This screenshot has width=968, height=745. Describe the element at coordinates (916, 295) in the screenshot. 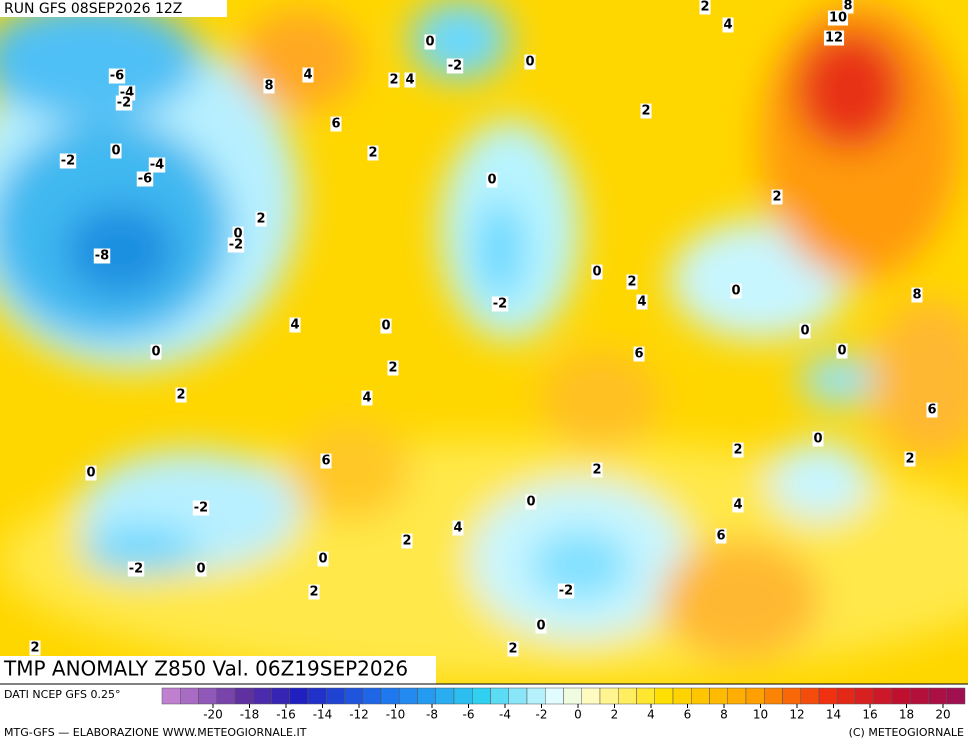

I see `contour-label: 8` at that location.